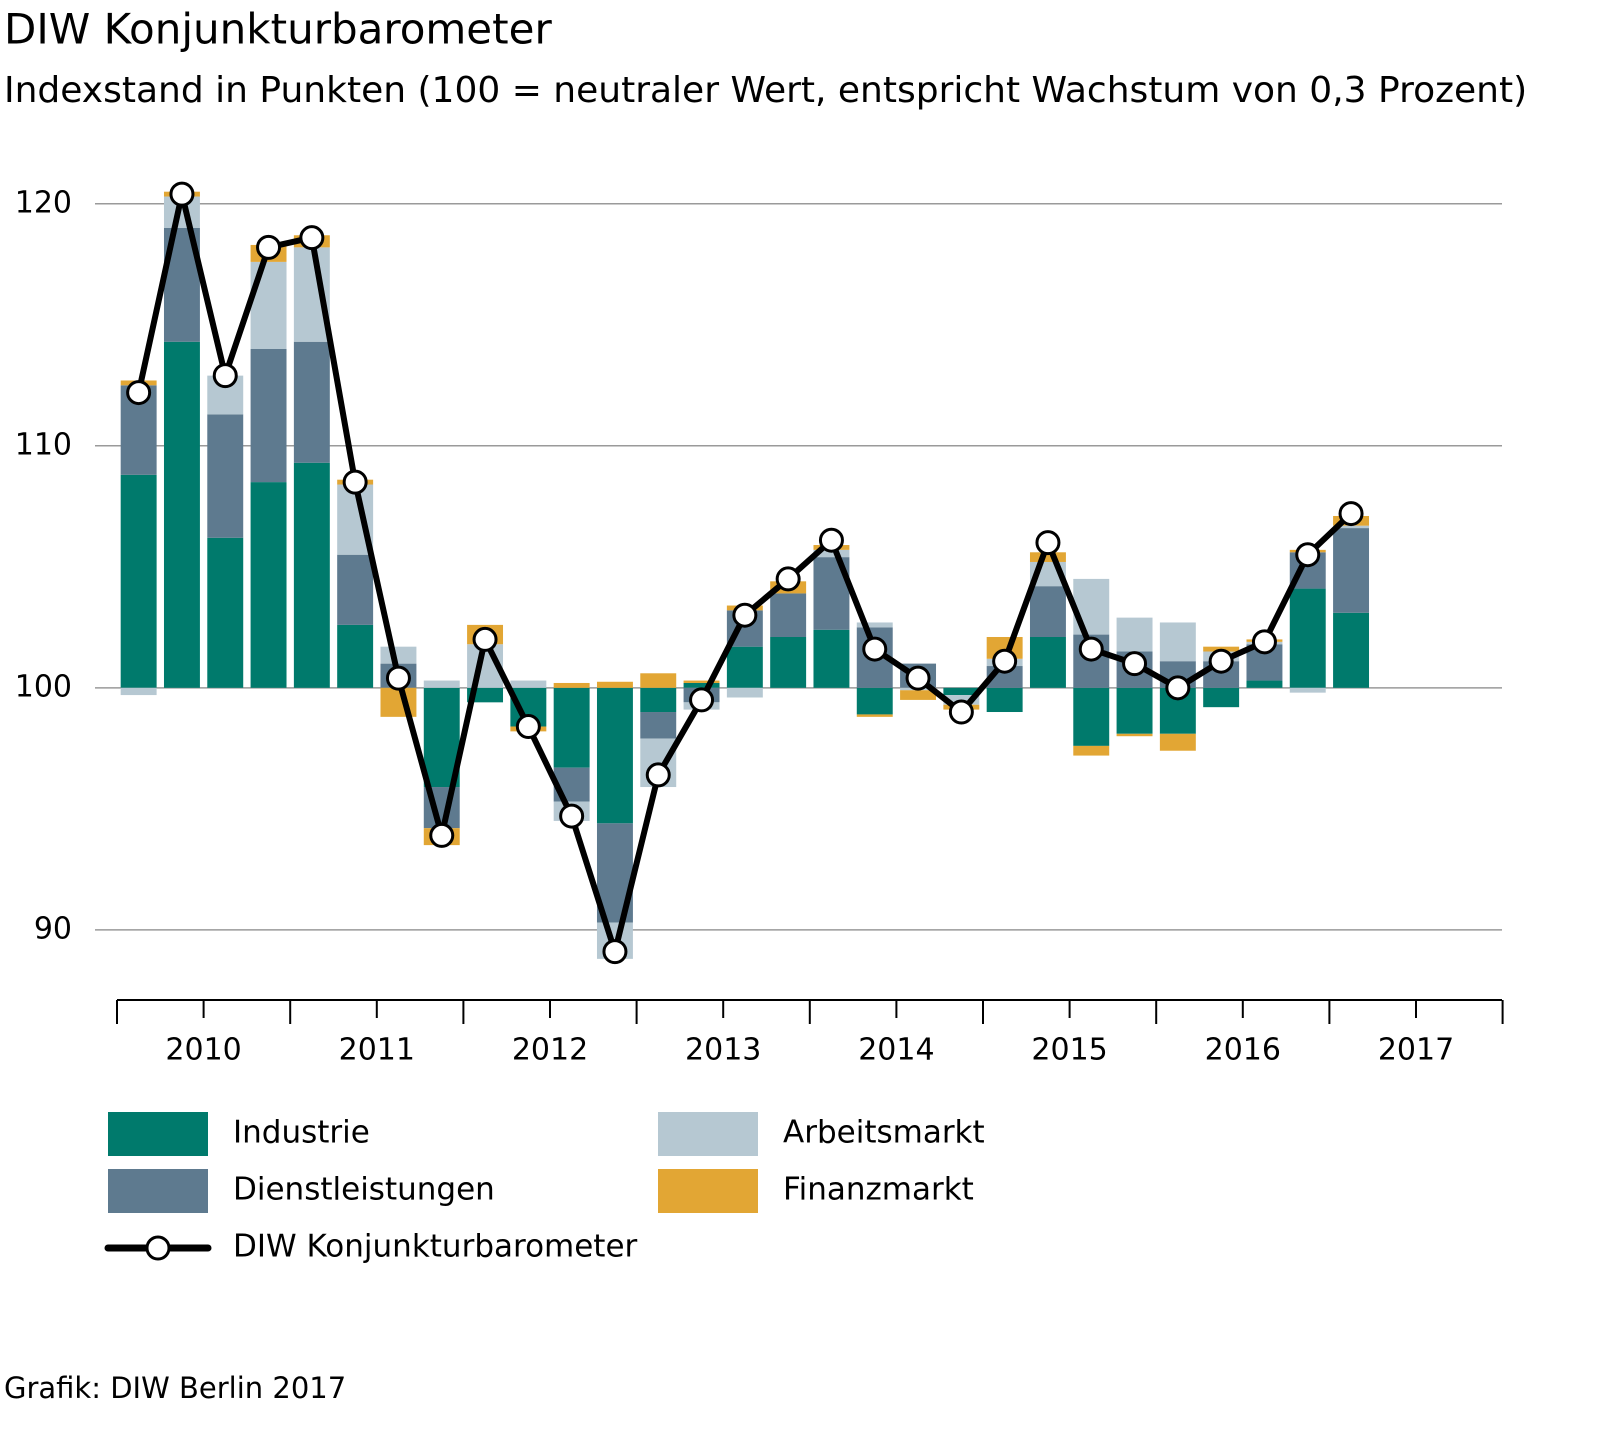  I want to click on y-tick-label: 110, so click(43, 444).